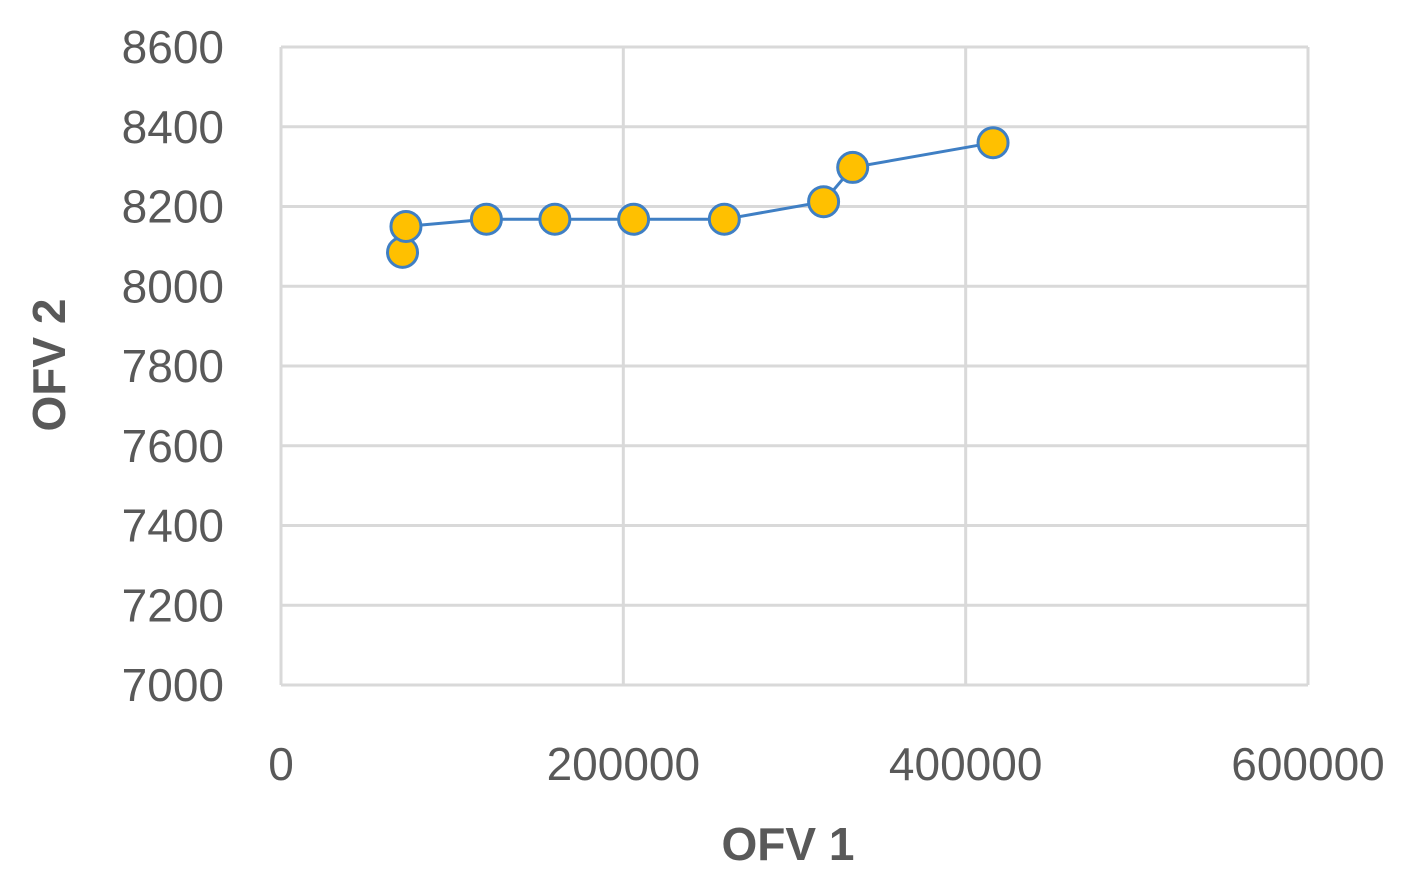  I want to click on y-axis-title: OFV 2, so click(49, 365).